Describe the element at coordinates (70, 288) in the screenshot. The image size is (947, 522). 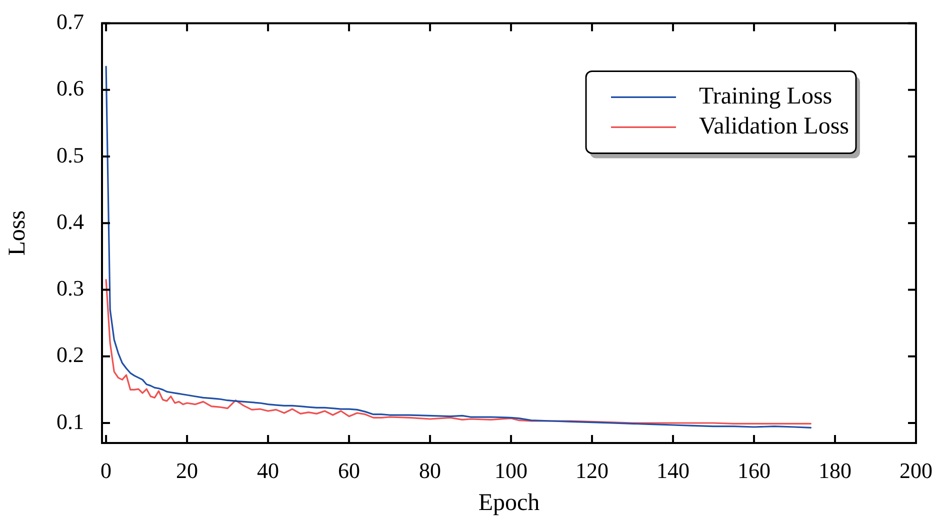
I see `y-tick-label: 0.3` at that location.